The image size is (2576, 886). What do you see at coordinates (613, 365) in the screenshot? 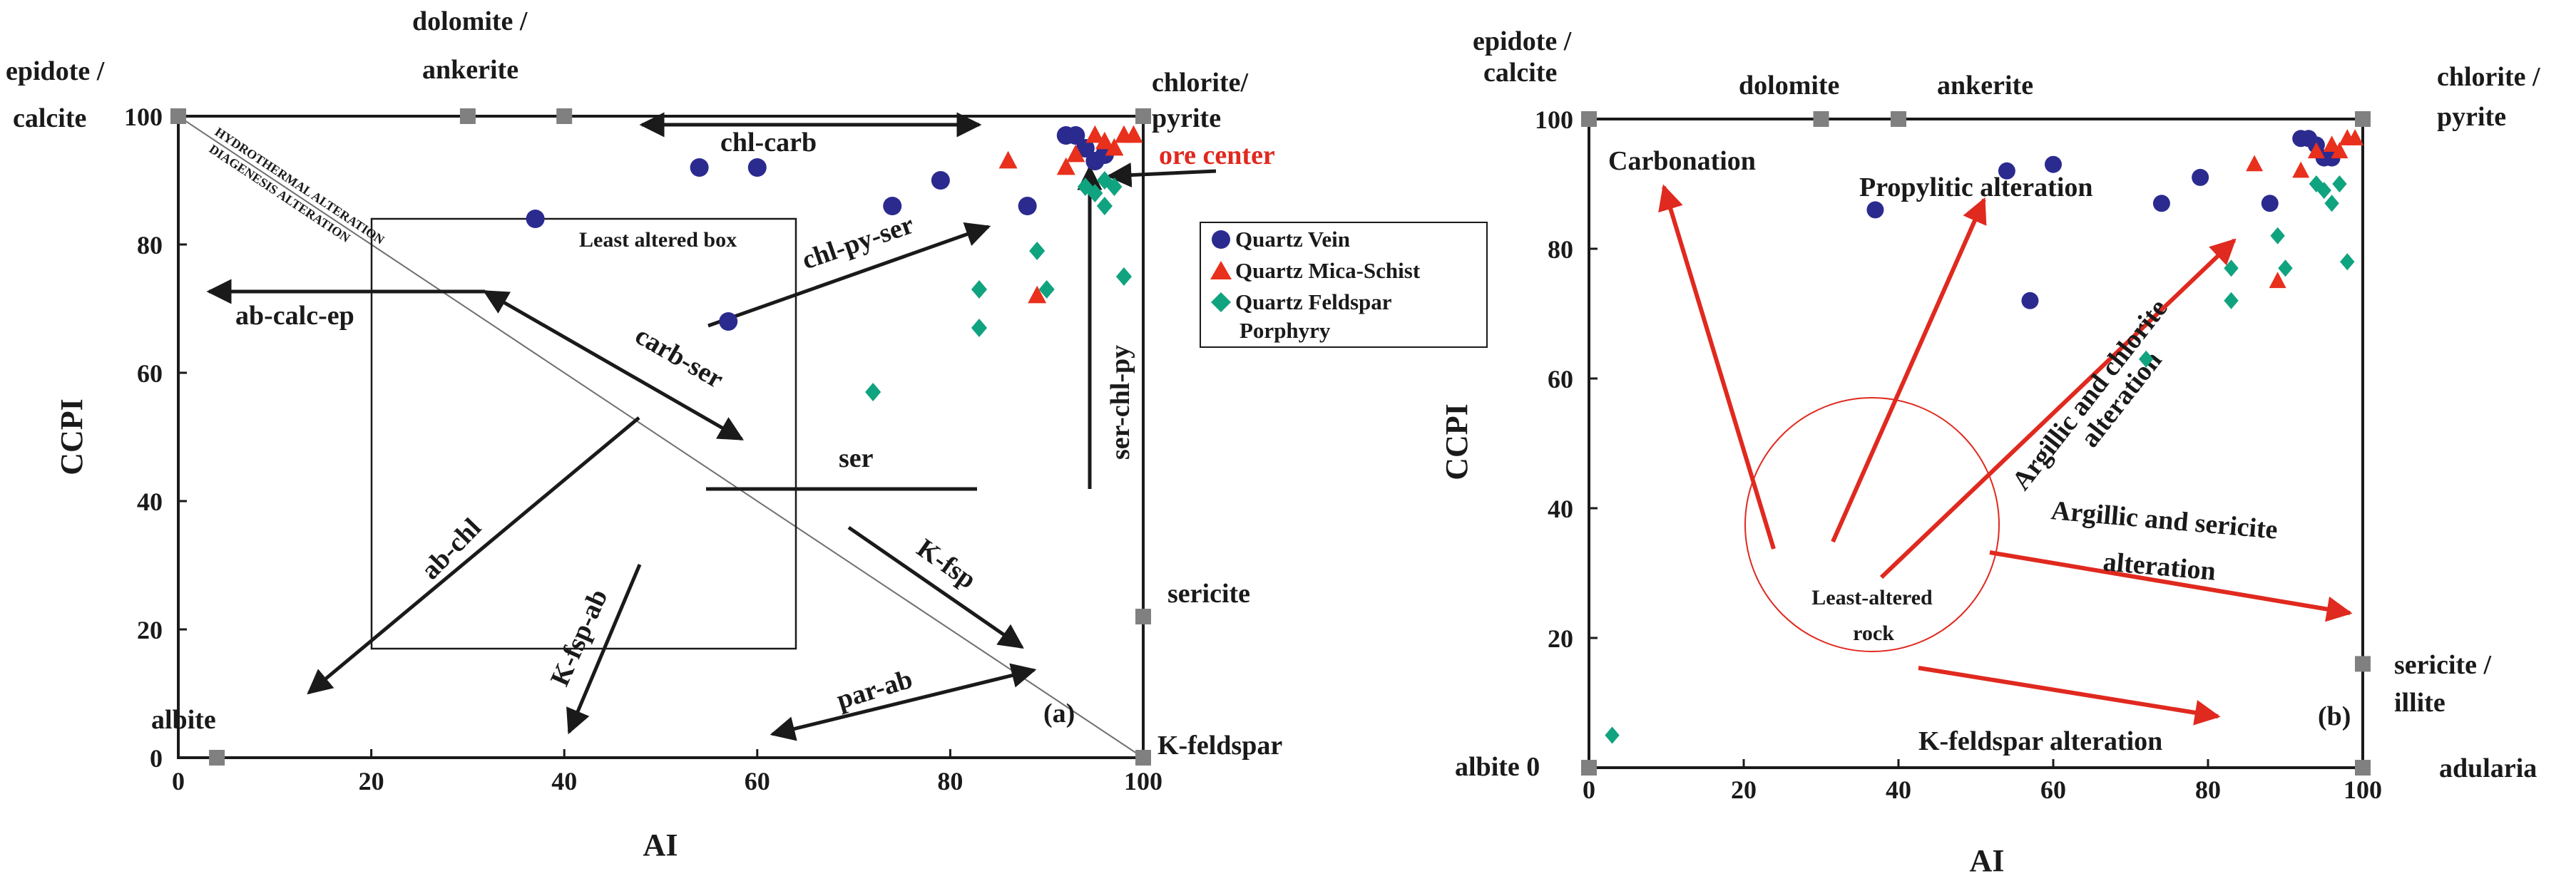
I see `arrow-carb-ser` at bounding box center [613, 365].